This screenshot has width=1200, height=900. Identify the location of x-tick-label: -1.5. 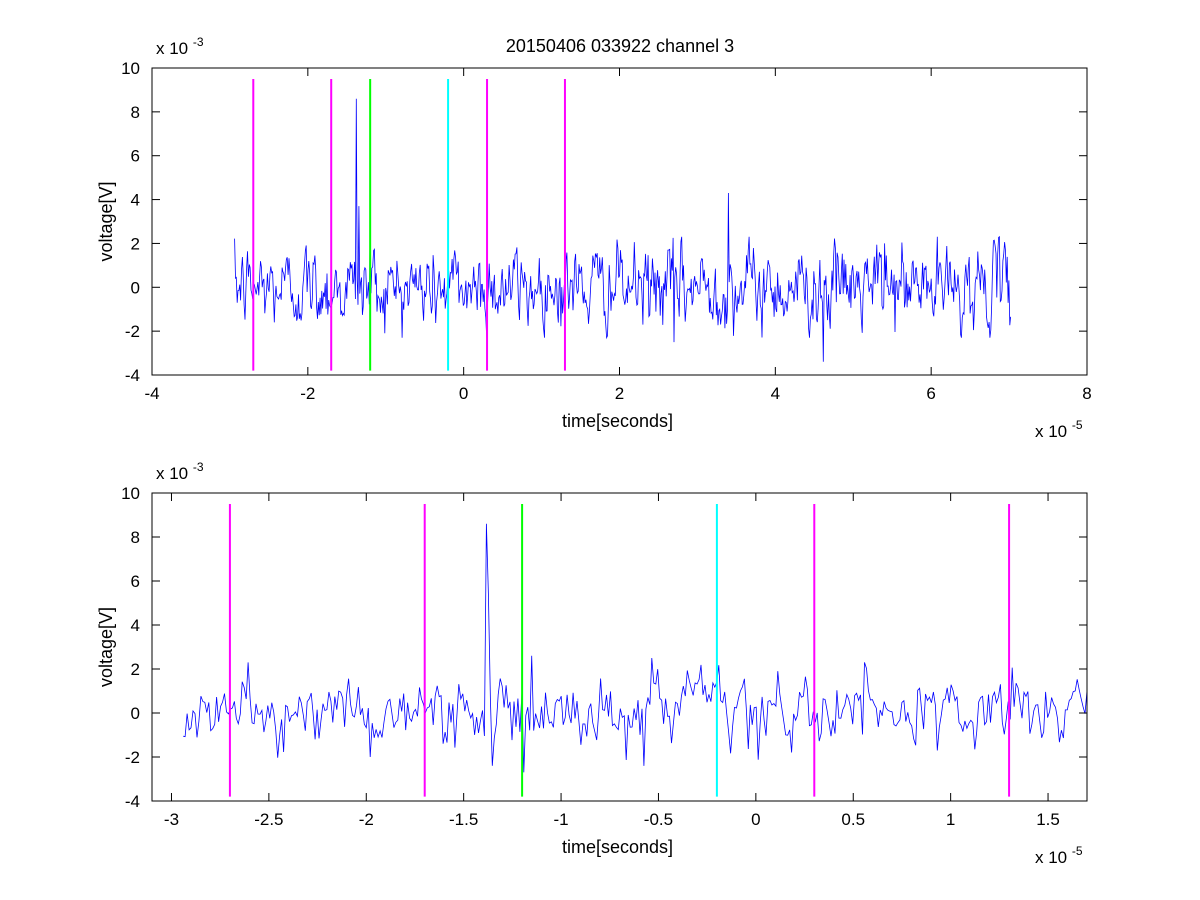
(463, 819).